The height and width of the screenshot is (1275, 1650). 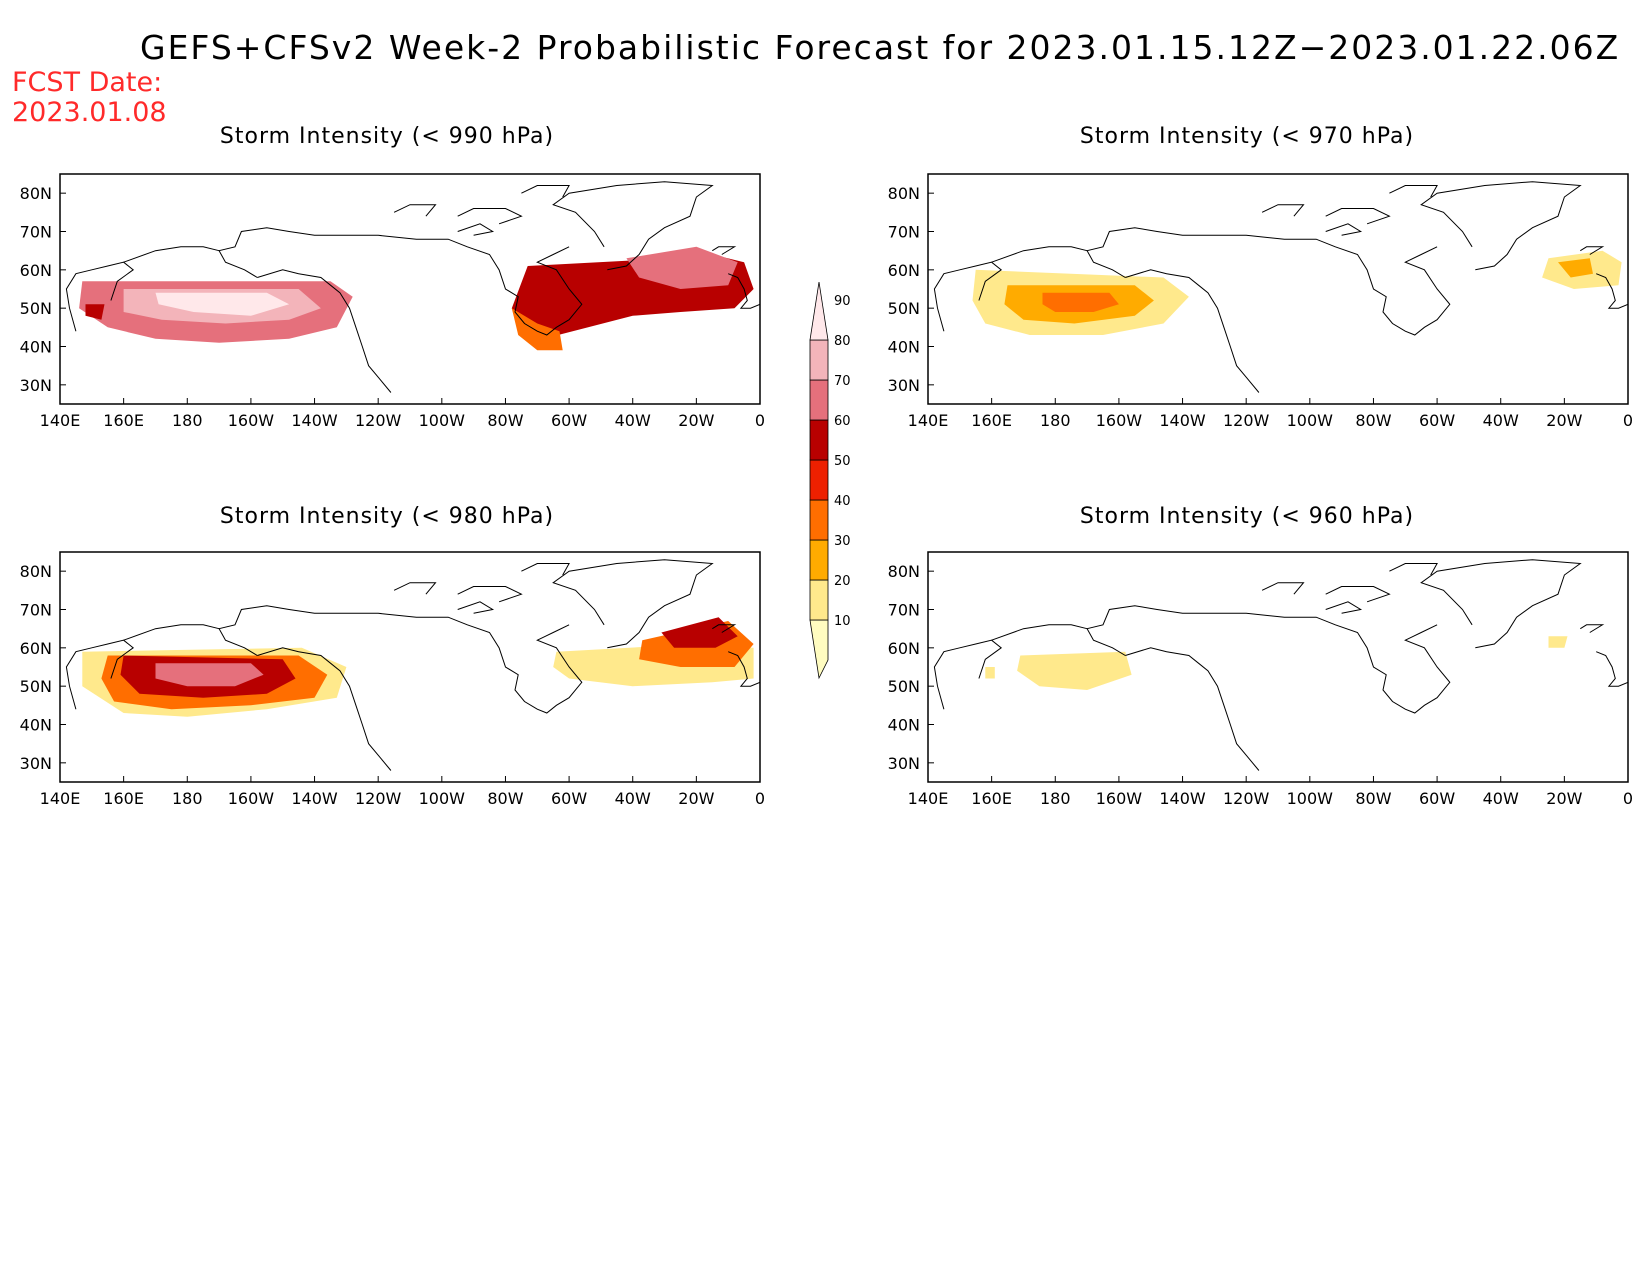 I want to click on forecast-date-label: FCST Date: 2023.01.08, so click(x=89, y=98).